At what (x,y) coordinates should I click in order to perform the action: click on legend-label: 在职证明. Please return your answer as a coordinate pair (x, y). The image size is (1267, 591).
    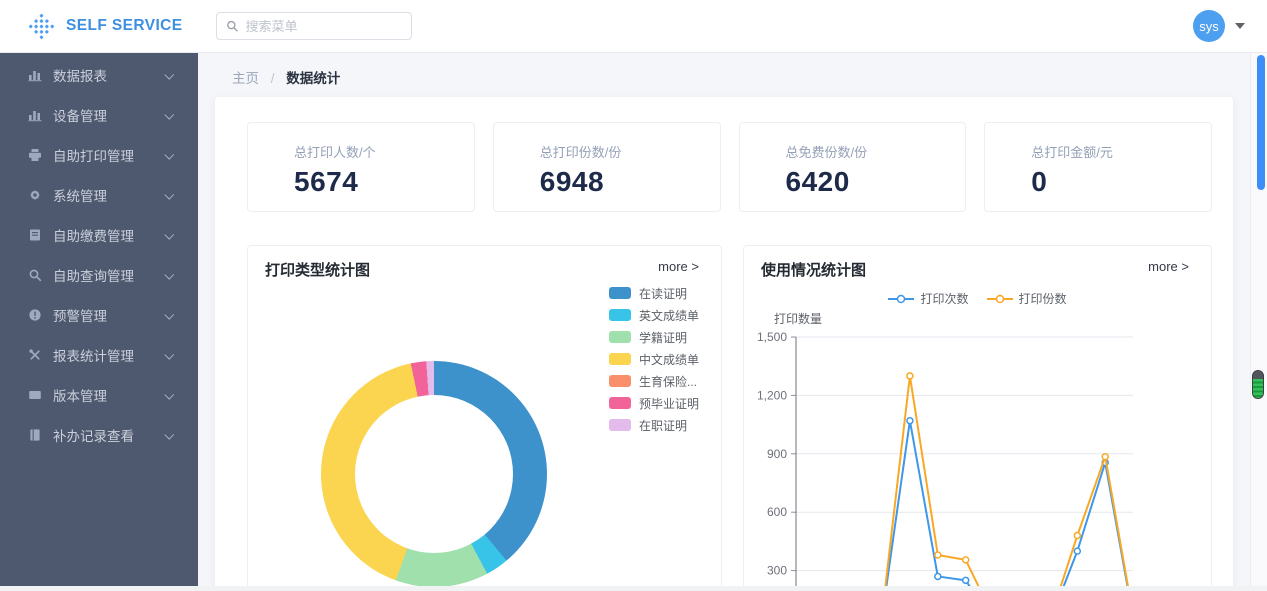
    Looking at the image, I should click on (662, 425).